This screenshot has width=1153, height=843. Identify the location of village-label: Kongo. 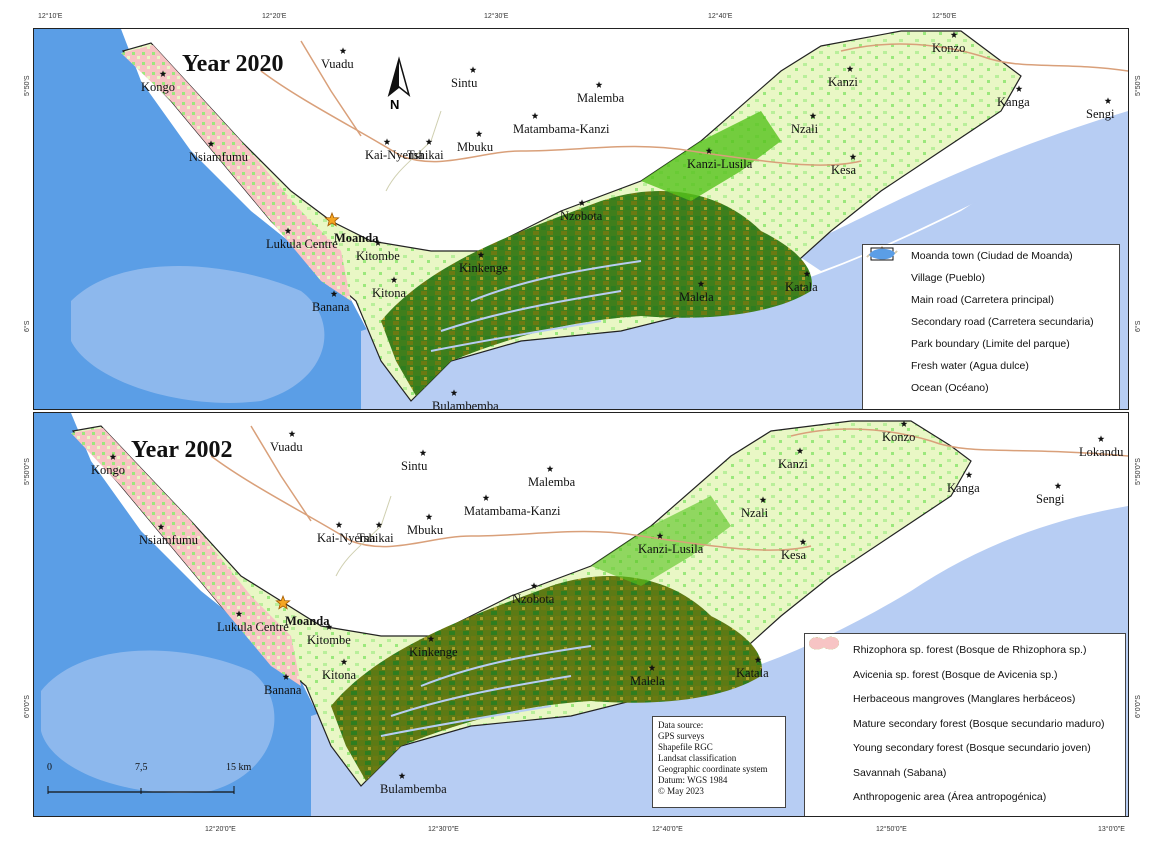
(158, 87).